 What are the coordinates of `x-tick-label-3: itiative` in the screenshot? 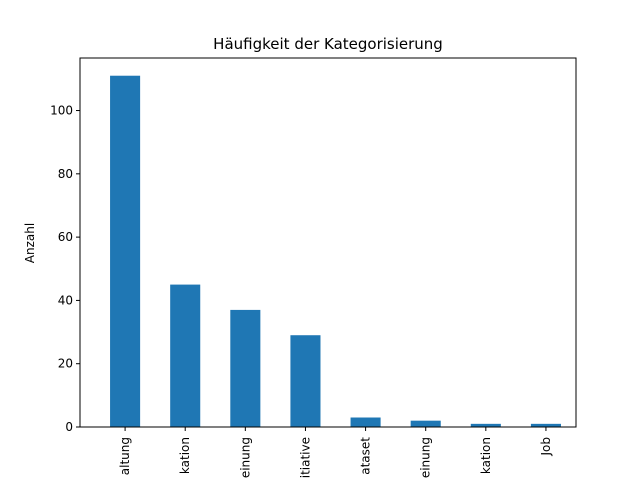 It's located at (305, 457).